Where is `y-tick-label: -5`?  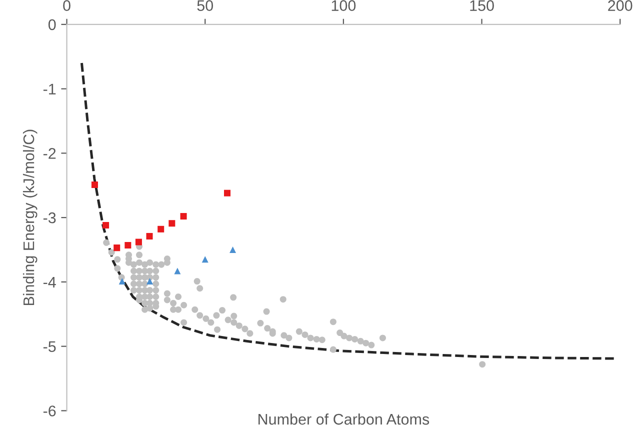
y-tick-label: -5 is located at coordinates (49, 346).